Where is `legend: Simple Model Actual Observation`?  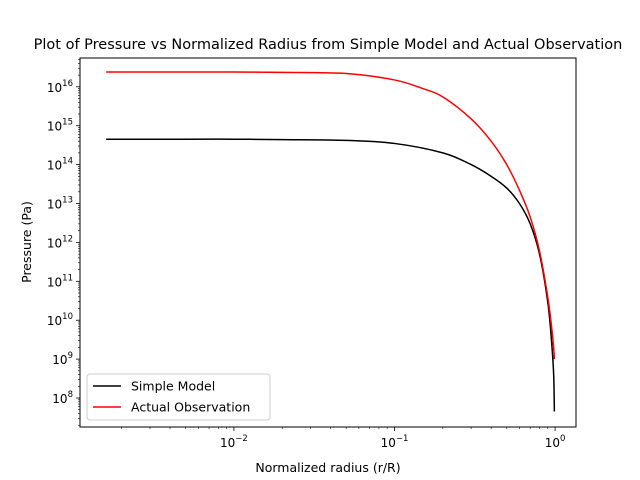
legend: Simple Model Actual Observation is located at coordinates (178, 397).